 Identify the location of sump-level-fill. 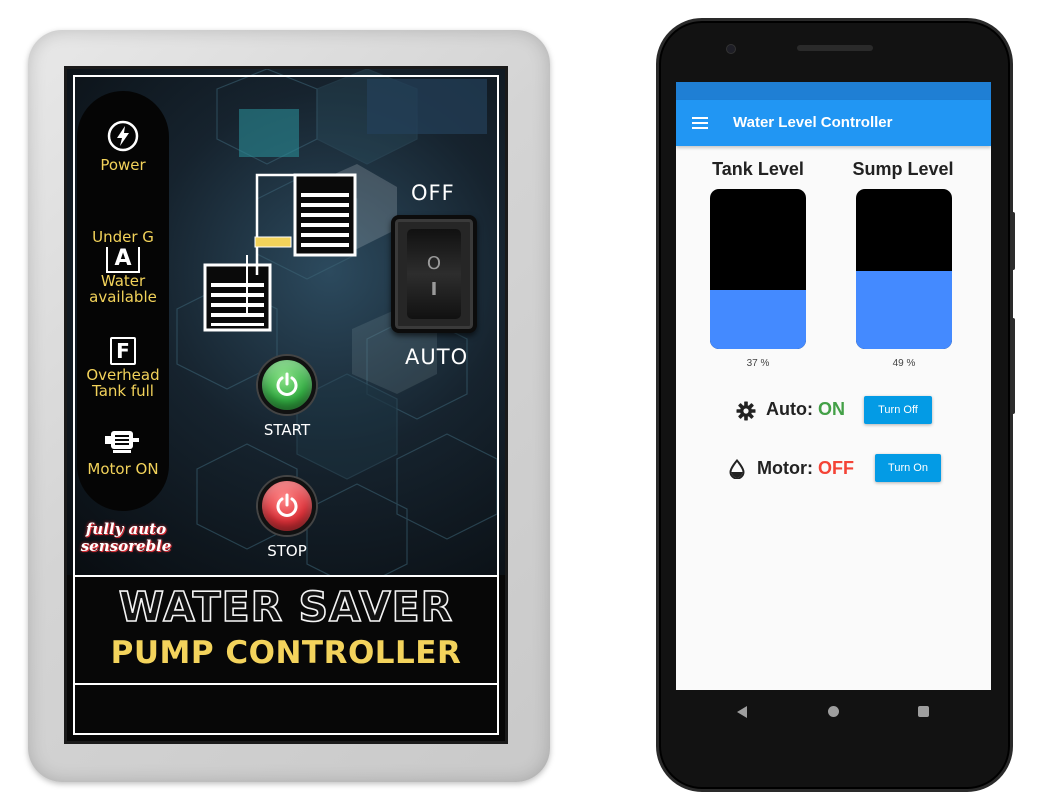
(904, 309).